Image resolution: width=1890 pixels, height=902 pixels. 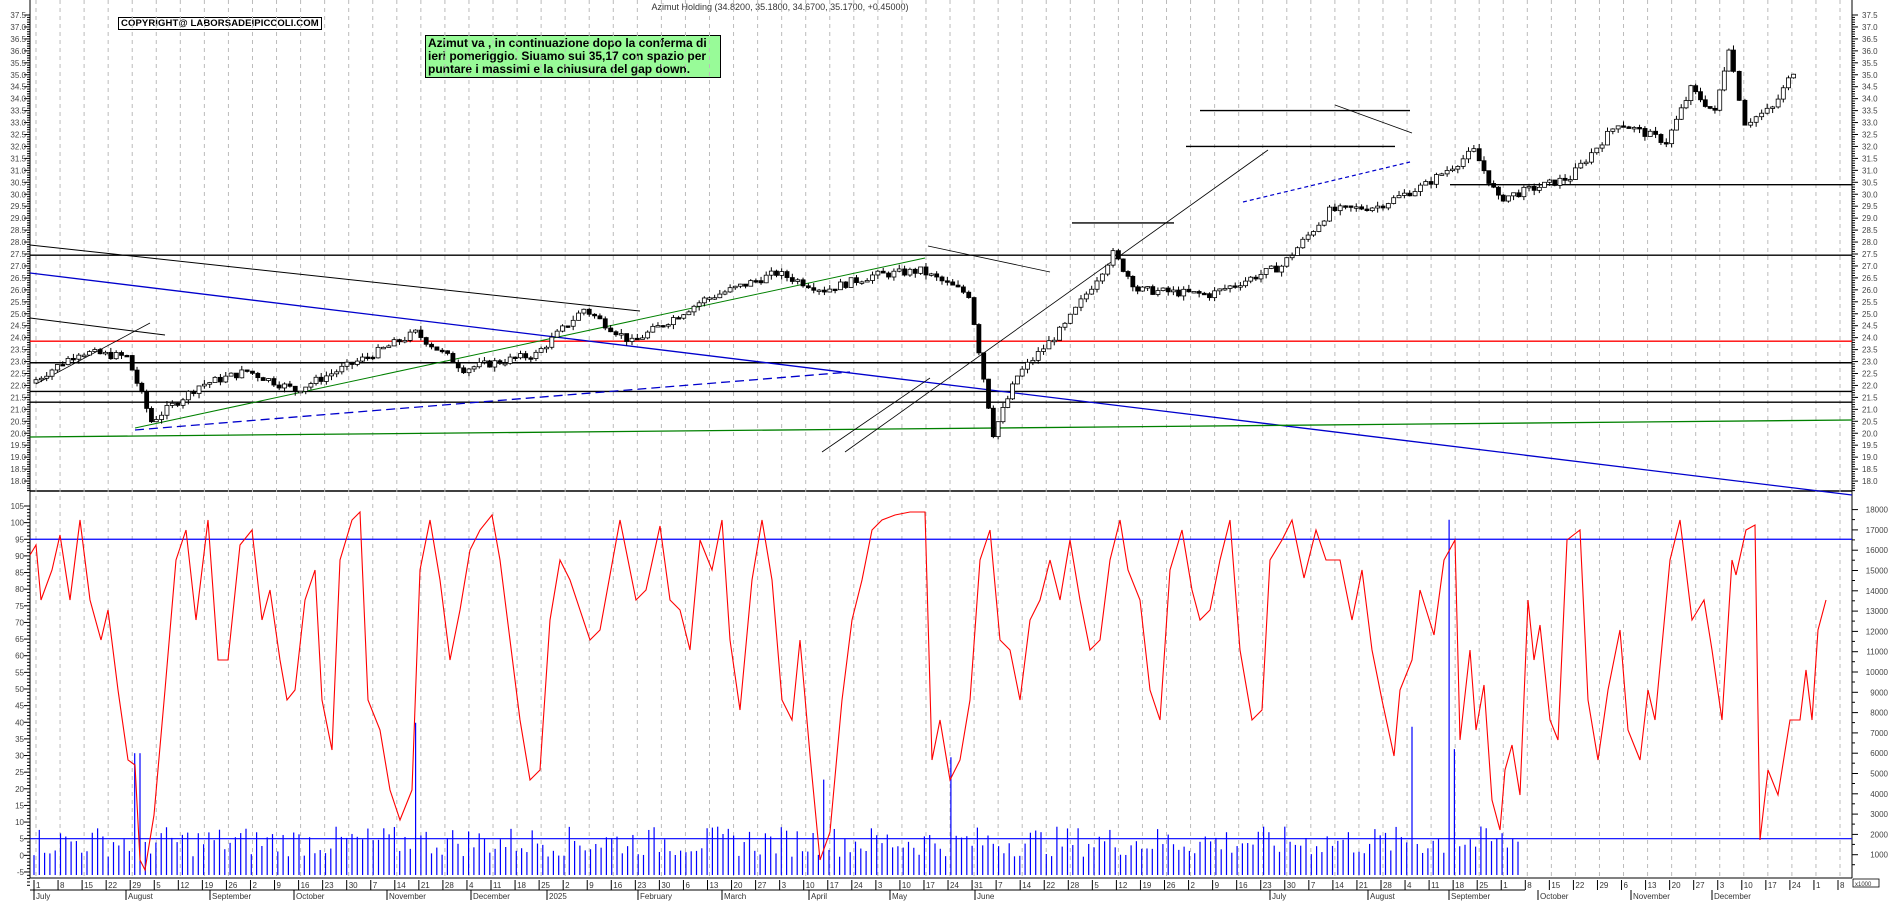 I want to click on price-label-left: 32.0, so click(x=18, y=146).